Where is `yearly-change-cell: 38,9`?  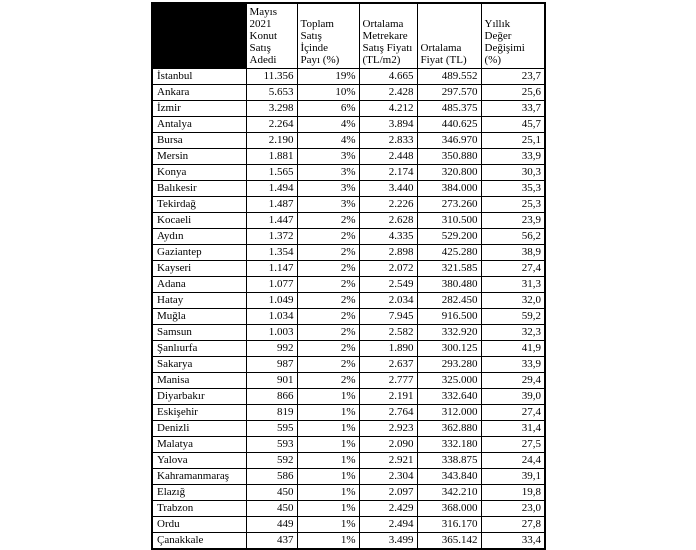
yearly-change-cell: 38,9 is located at coordinates (513, 252).